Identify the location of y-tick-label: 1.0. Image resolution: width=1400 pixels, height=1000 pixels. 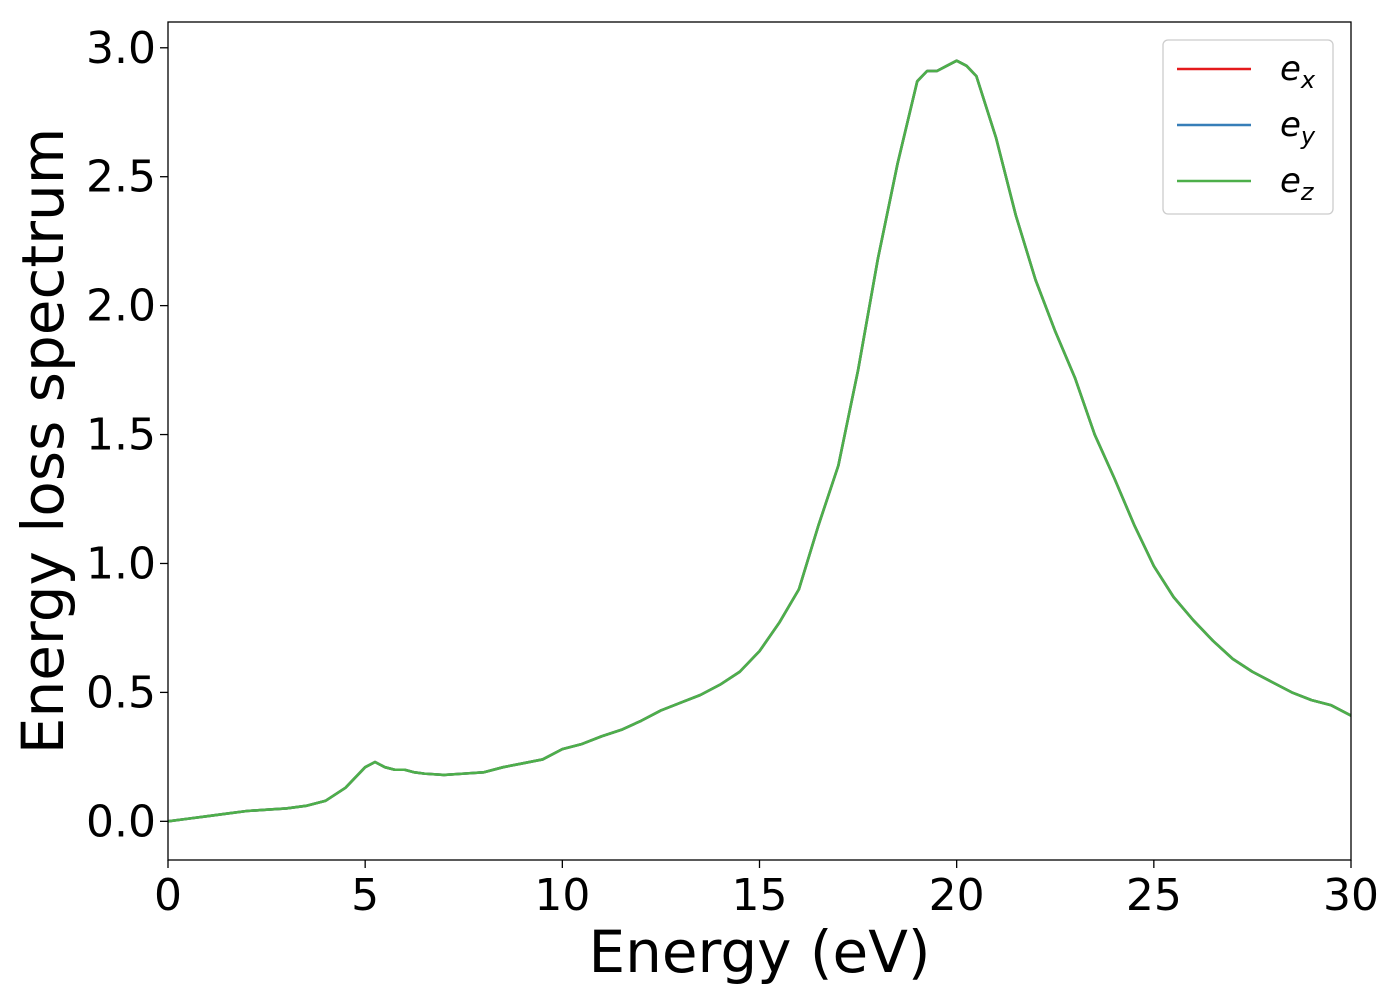
(121, 563).